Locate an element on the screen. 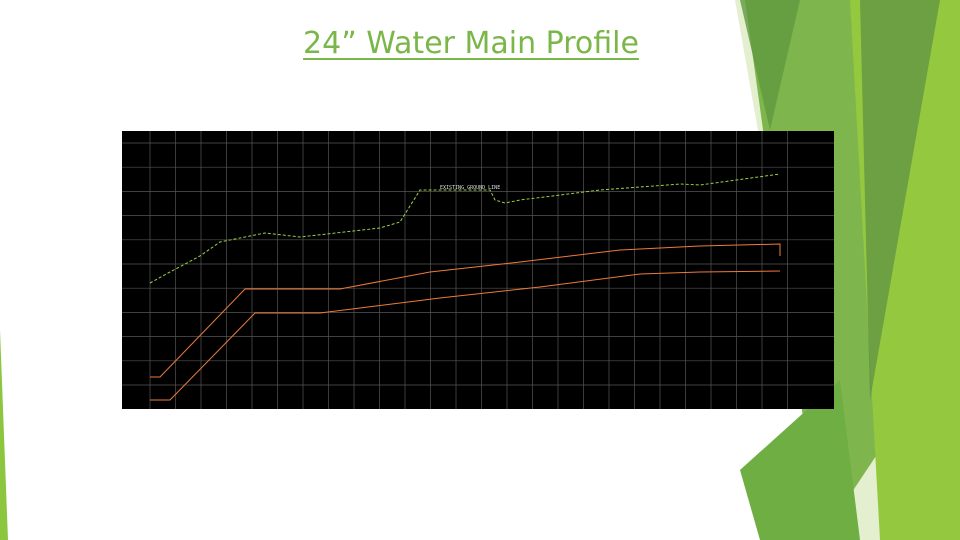 This screenshot has height=540, width=960. slide-title: 24” Water Main Profile is located at coordinates (471, 43).